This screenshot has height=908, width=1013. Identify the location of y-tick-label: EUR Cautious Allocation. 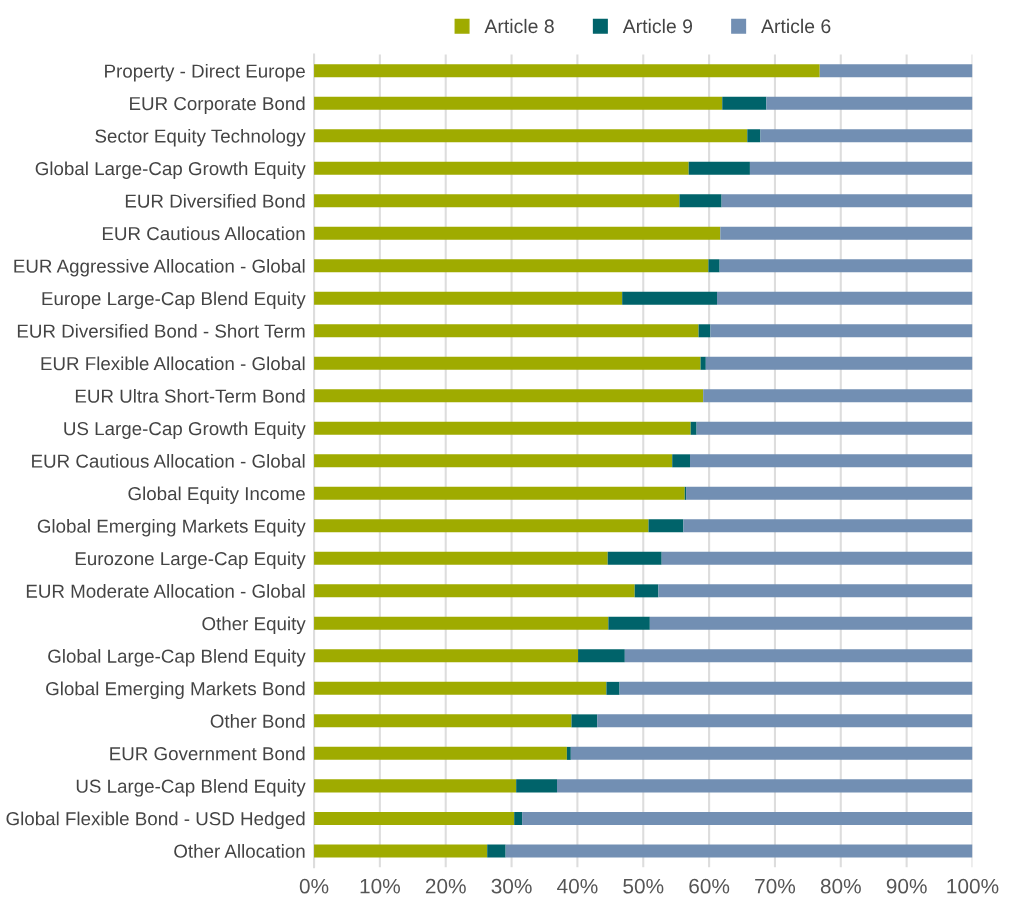
(203, 233).